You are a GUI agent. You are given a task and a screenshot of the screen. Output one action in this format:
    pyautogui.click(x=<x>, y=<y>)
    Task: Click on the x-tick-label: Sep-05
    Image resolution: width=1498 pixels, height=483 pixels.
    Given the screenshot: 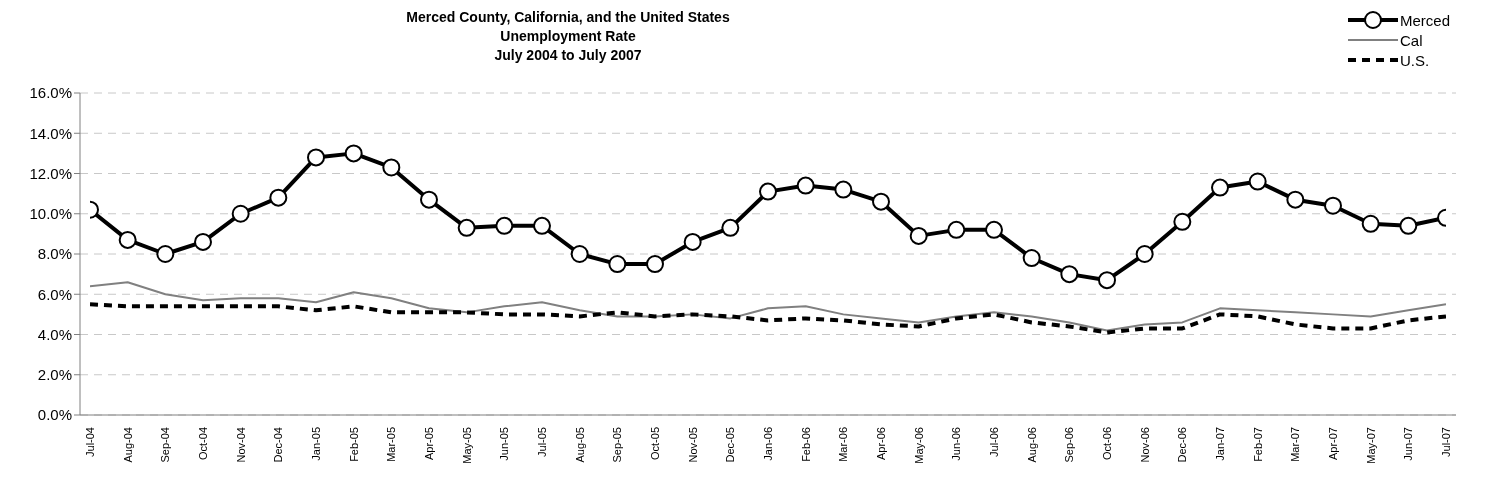 What is the action you would take?
    pyautogui.click(x=617, y=445)
    